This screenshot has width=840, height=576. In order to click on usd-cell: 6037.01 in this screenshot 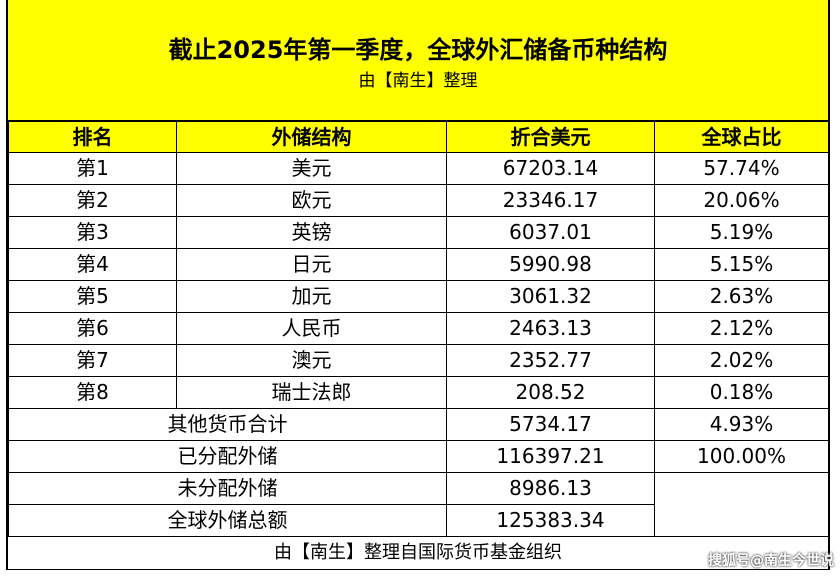, I will do `click(550, 232)`.